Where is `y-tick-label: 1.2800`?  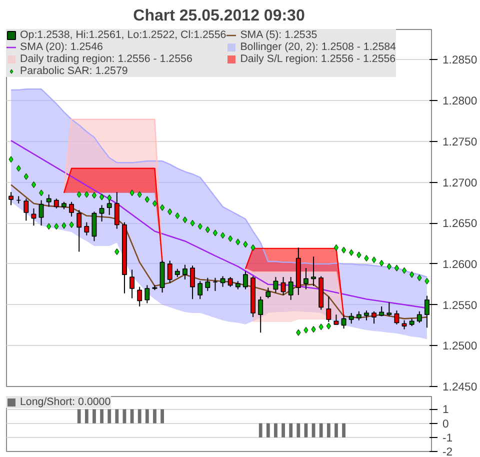
y-tick-label: 1.2800 is located at coordinates (460, 102).